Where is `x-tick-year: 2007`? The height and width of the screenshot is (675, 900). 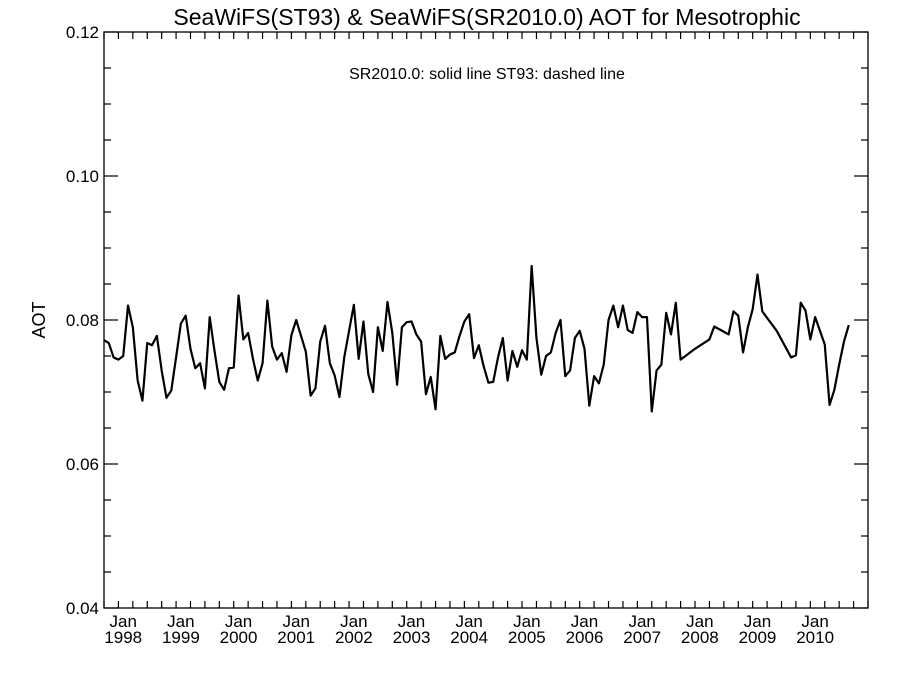
x-tick-year: 2007 is located at coordinates (642, 637).